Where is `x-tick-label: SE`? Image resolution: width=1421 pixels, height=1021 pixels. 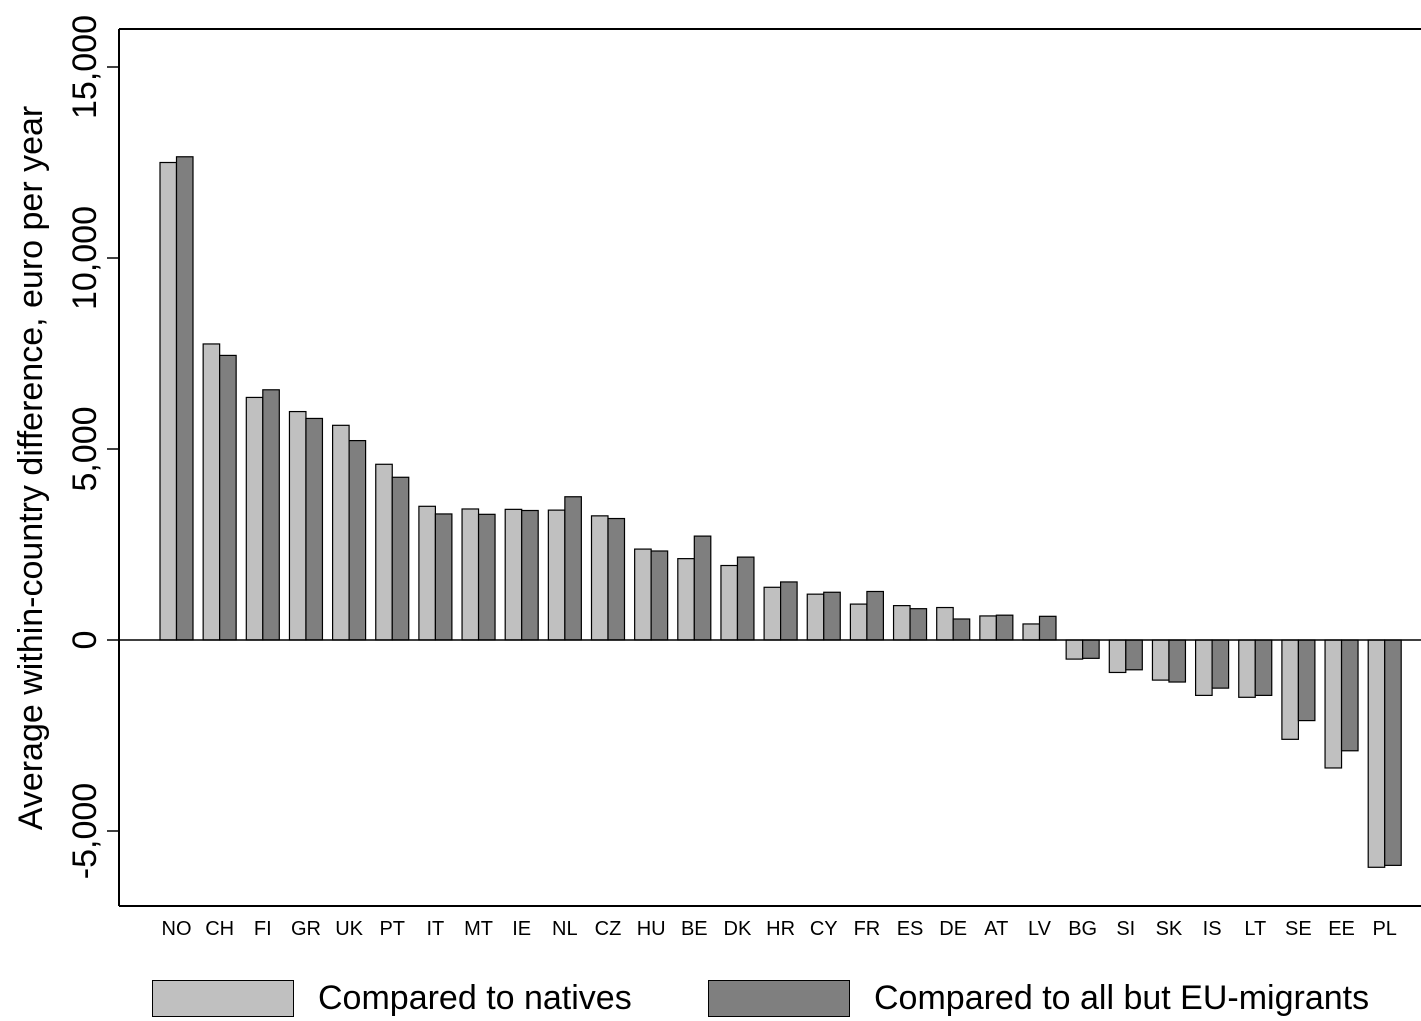 x-tick-label: SE is located at coordinates (1298, 929).